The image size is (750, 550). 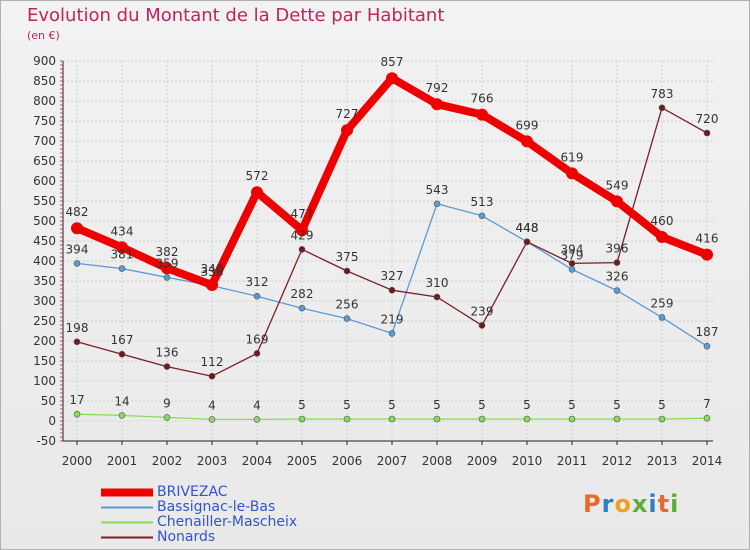 I want to click on data-label-chenailler-mascheix: 14, so click(x=121, y=401).